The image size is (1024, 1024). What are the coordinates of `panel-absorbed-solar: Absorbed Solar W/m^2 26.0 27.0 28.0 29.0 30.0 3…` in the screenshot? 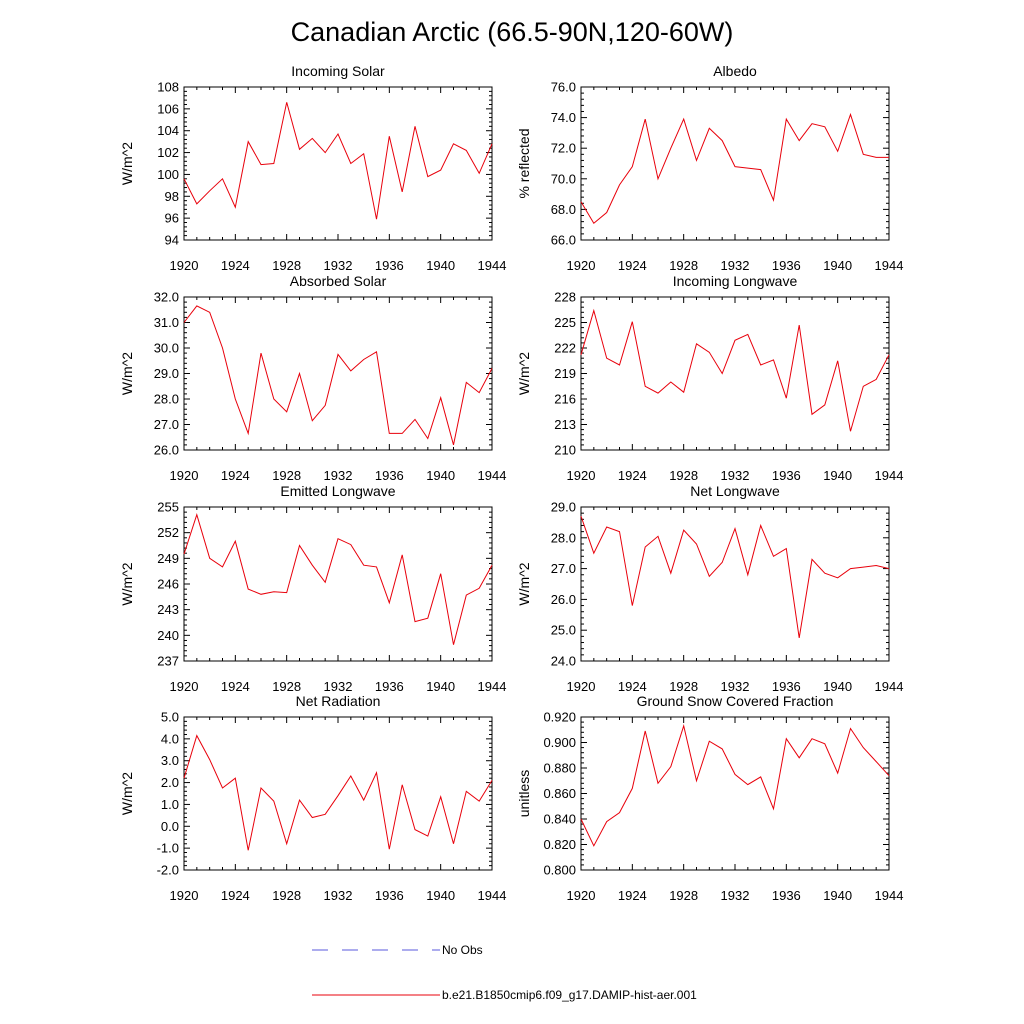 It's located at (312, 378).